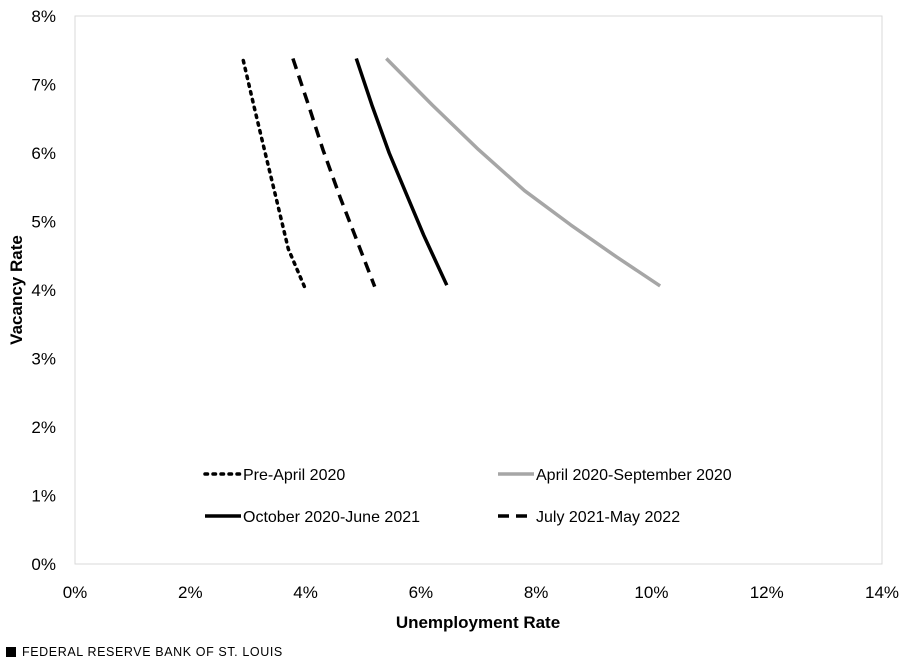 This screenshot has height=662, width=911. Describe the element at coordinates (43, 16) in the screenshot. I see `y-tick-label: 8%` at that location.